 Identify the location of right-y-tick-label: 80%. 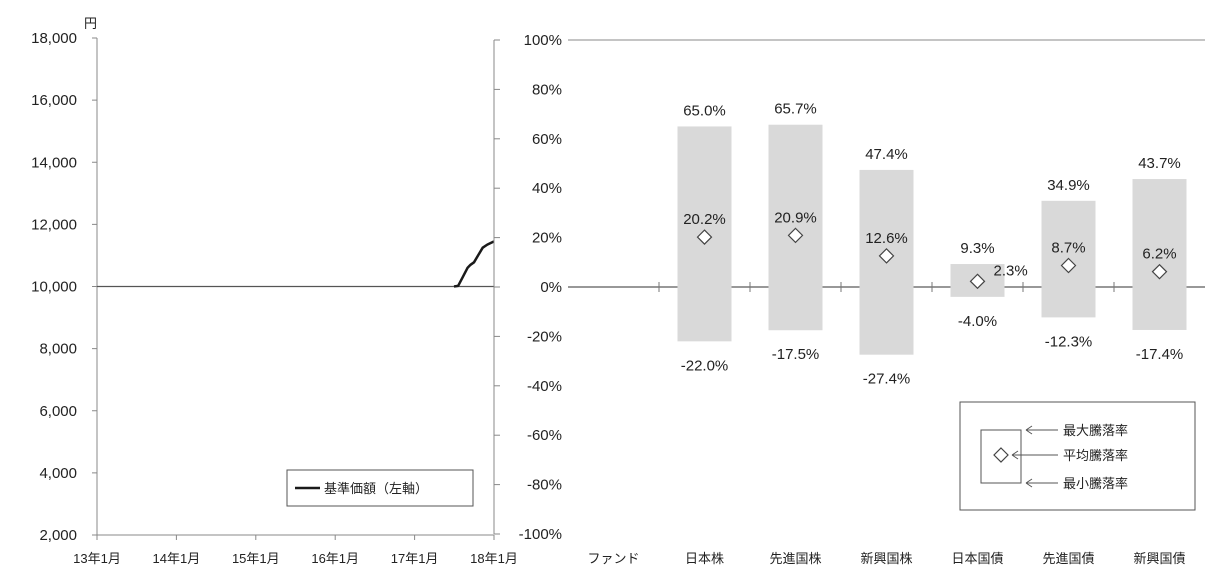
(547, 89).